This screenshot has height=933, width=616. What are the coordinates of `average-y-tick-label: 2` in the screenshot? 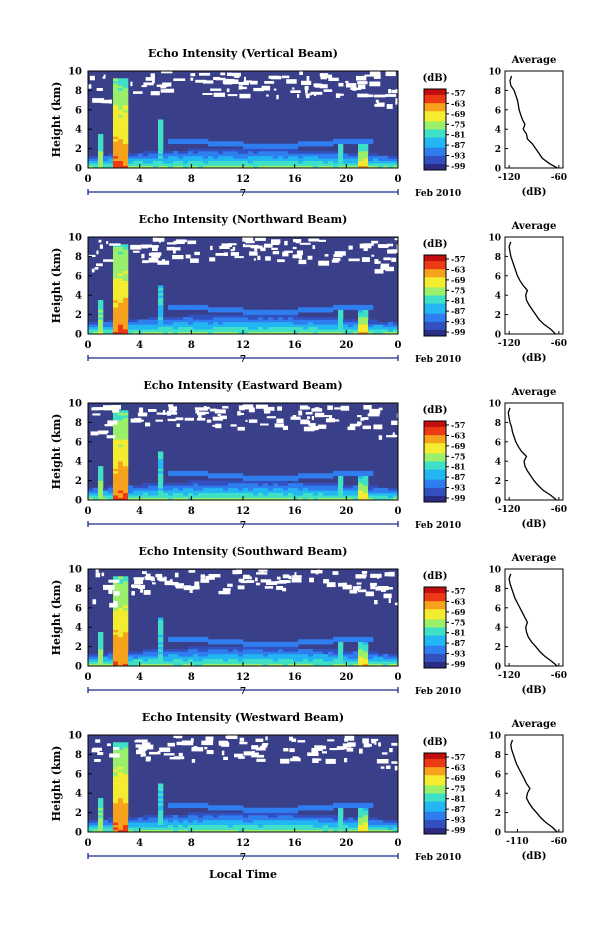 It's located at (498, 482).